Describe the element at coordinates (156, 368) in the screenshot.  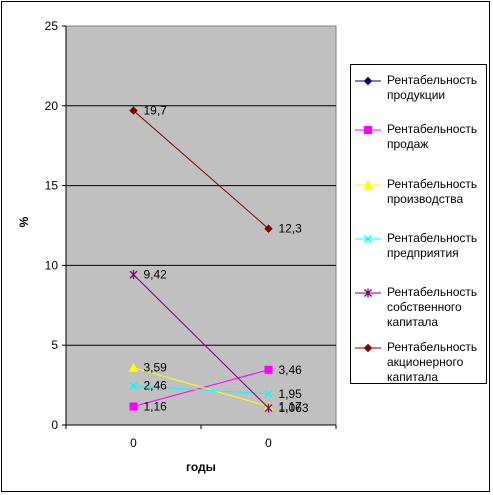
I see `data-label: 3,59` at that location.